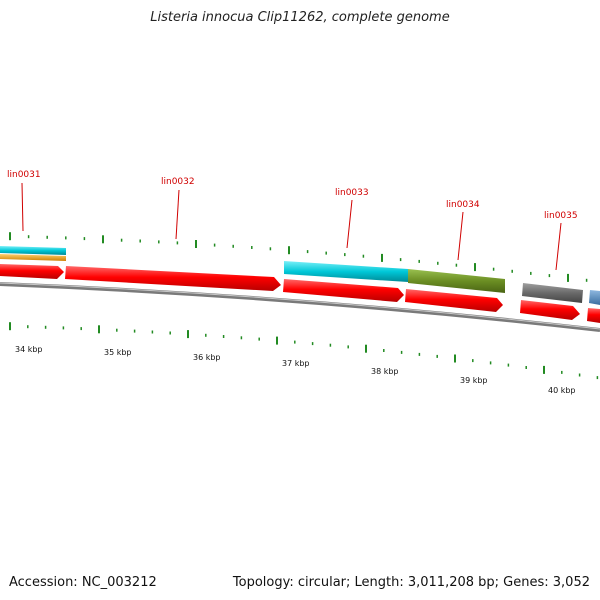 The height and width of the screenshot is (600, 600). What do you see at coordinates (83, 582) in the screenshot?
I see `accession-text: Accession: NC_003212` at bounding box center [83, 582].